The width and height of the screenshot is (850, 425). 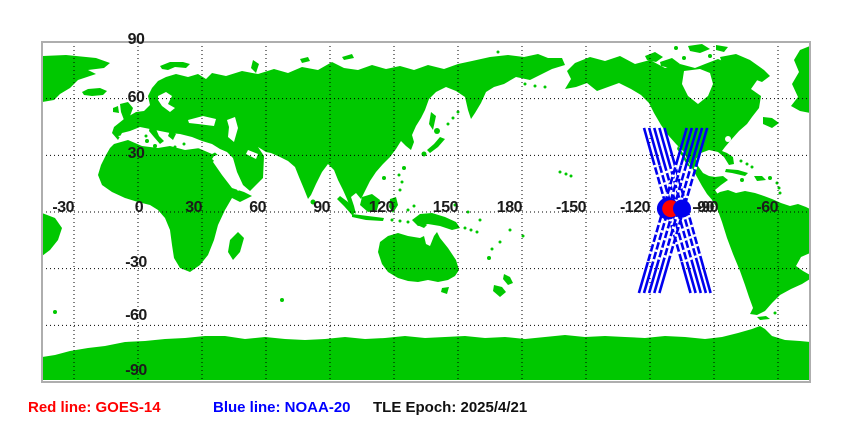 I want to click on lat-tick-label: -30, so click(x=136, y=262).